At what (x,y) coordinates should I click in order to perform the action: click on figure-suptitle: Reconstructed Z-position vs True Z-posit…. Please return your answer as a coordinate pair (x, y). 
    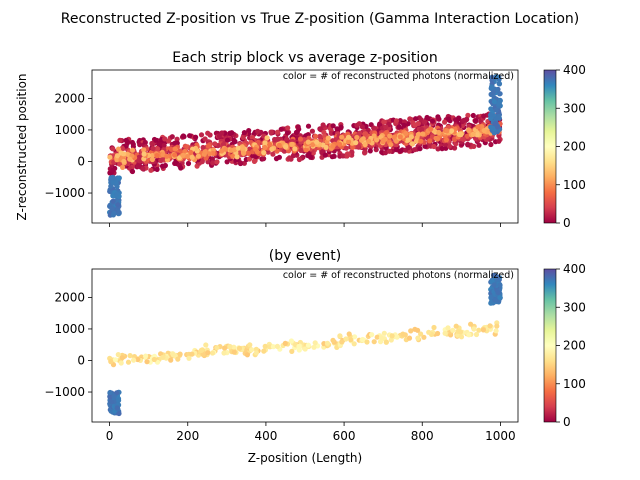
    Looking at the image, I should click on (320, 19).